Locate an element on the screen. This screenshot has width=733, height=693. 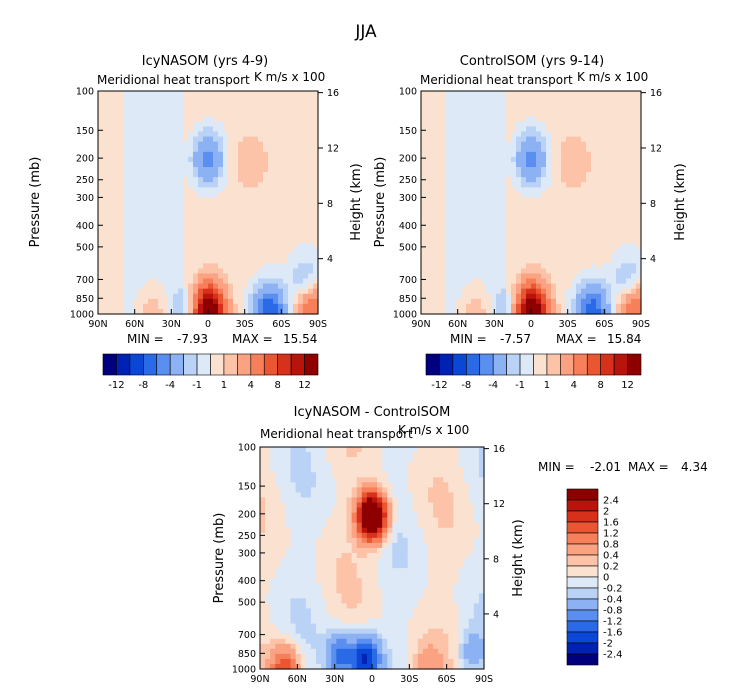
x-tick-label: 90S is located at coordinates (641, 324).